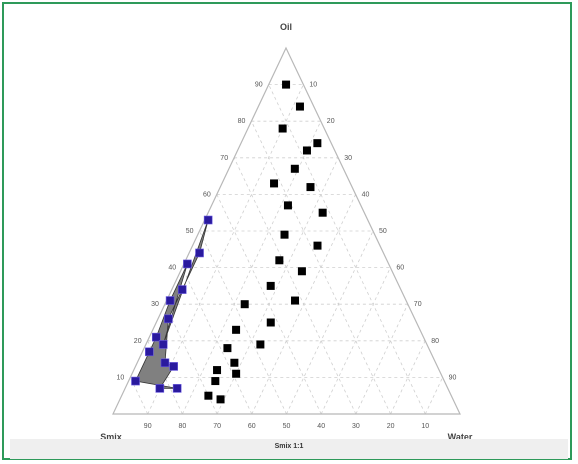  What do you see at coordinates (155, 304) in the screenshot?
I see `tick-label-left: 30` at bounding box center [155, 304].